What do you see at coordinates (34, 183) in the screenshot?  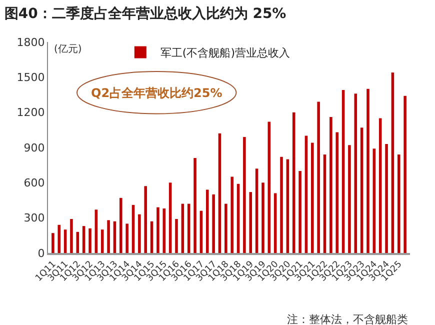 I see `y-tick-label: 600` at bounding box center [34, 183].